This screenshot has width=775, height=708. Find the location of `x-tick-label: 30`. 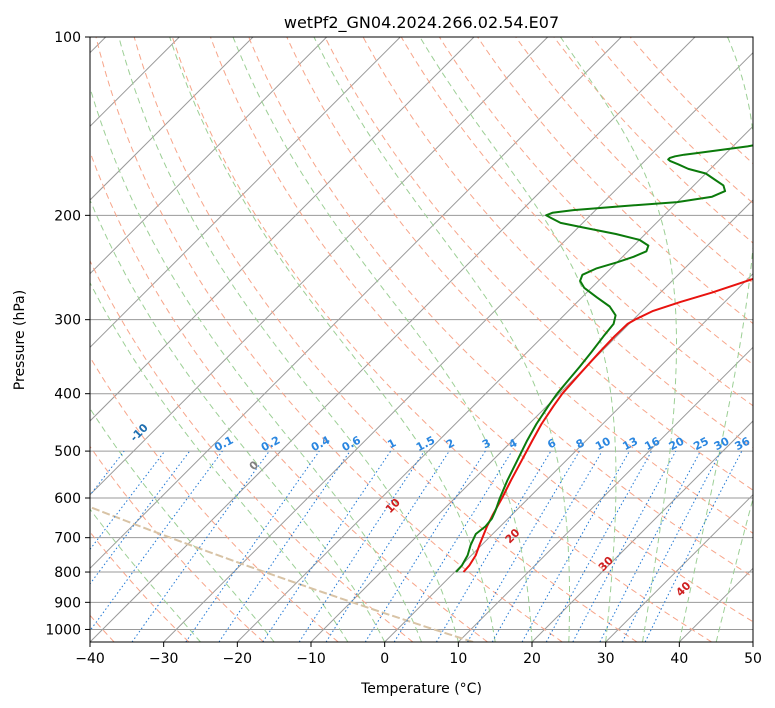

x-tick-label: 30 is located at coordinates (606, 659).